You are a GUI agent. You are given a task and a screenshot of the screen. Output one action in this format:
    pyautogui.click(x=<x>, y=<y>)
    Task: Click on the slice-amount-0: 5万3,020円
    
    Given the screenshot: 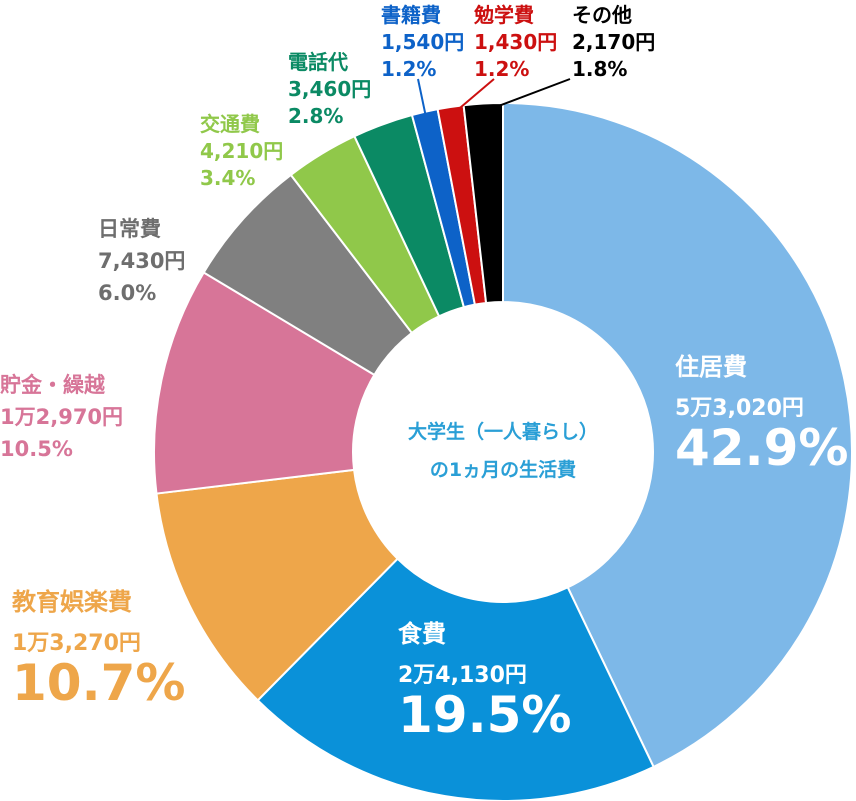 What is the action you would take?
    pyautogui.click(x=739, y=408)
    